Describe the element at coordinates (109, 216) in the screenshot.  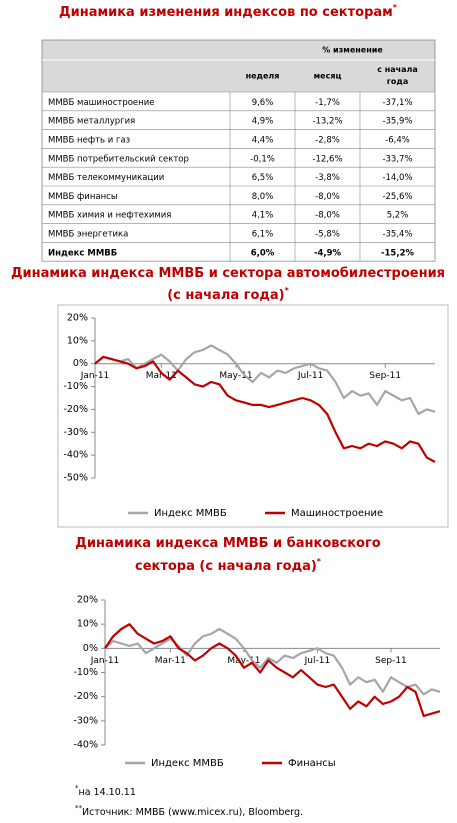
I see `table-row-label: ММВБ химия и нефтехимия` at that location.